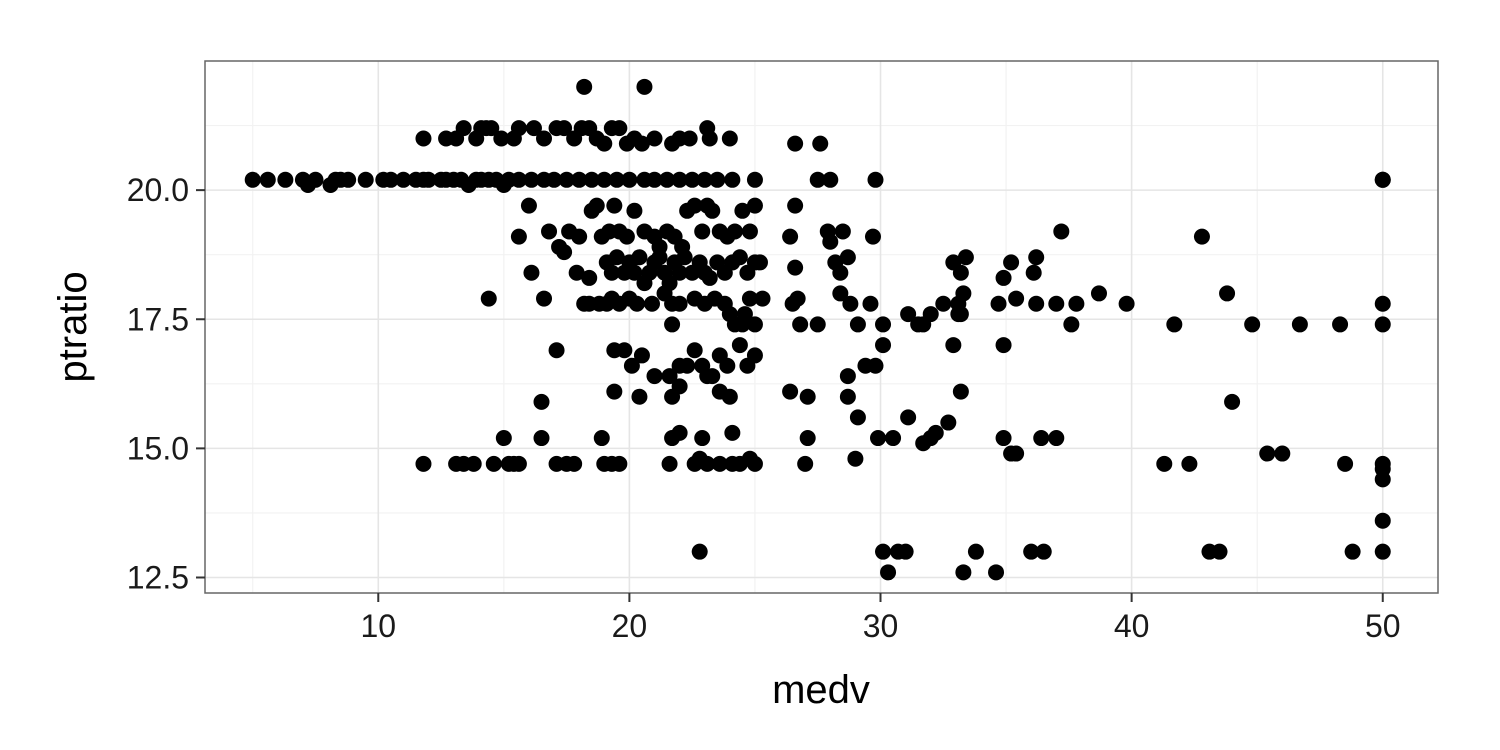 Image resolution: width=1500 pixels, height=750 pixels. Describe the element at coordinates (166, 384) in the screenshot. I see `y-axis: 12.5 15.0 17.5 20.0` at that location.